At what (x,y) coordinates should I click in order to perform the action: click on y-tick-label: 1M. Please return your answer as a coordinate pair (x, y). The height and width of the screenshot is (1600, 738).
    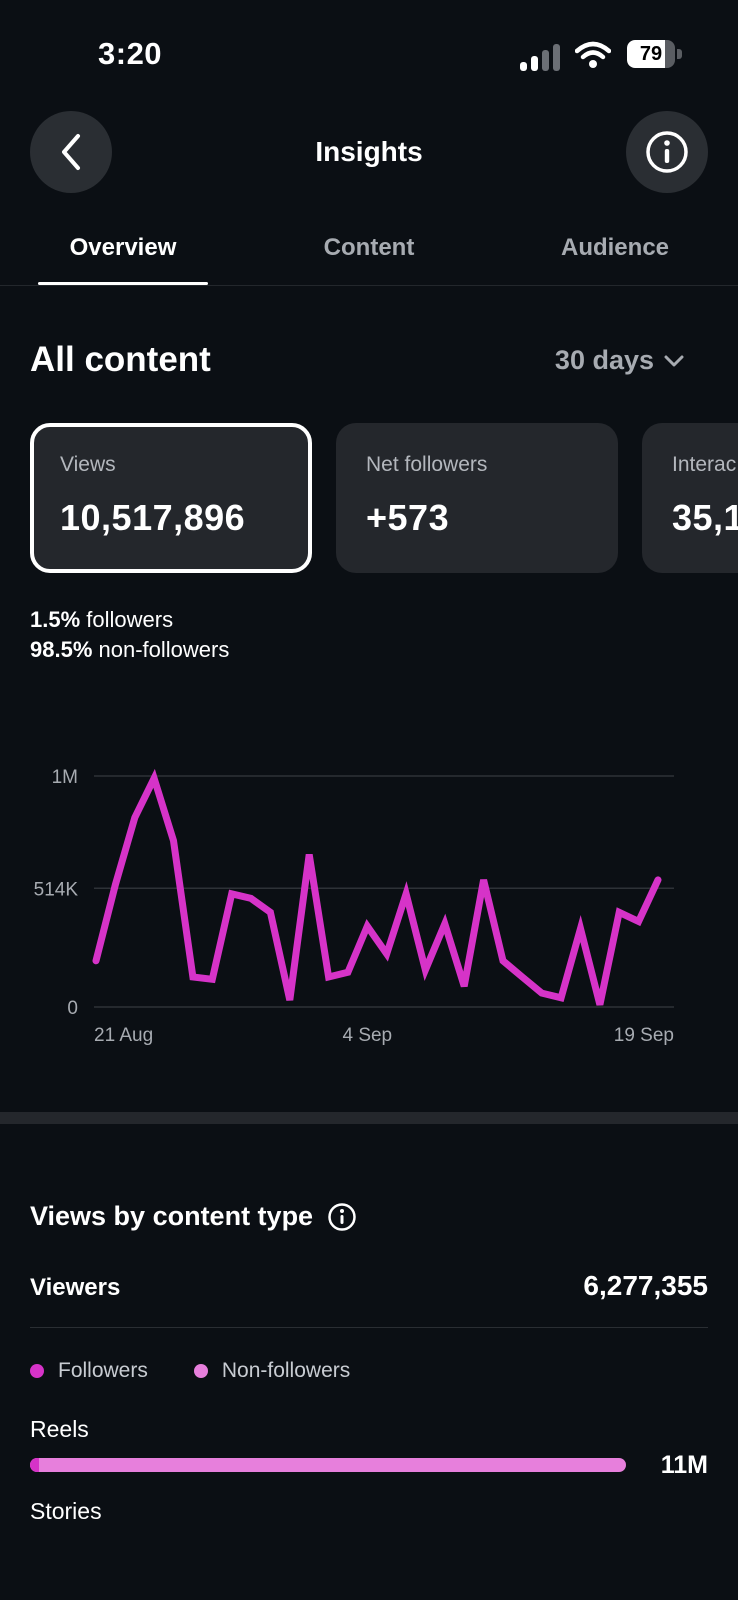
    Looking at the image, I should click on (65, 777).